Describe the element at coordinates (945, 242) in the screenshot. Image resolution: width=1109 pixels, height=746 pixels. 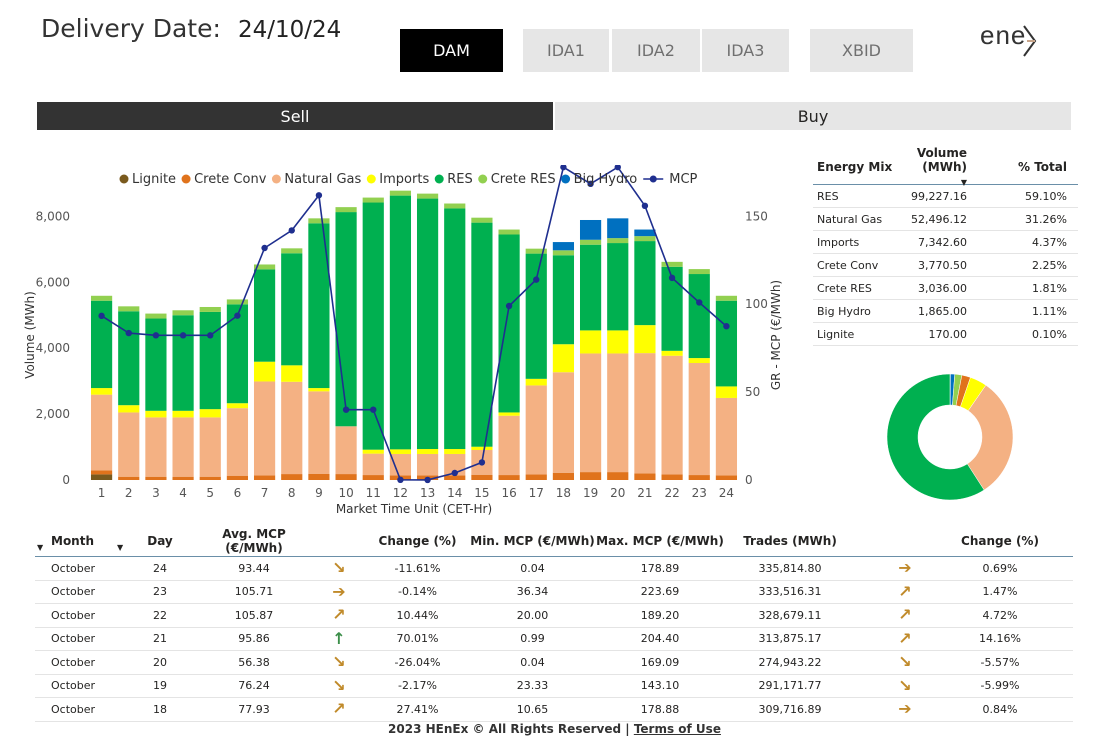
I see `energy-mix-row: Imports 7,342.60 4.37%` at that location.